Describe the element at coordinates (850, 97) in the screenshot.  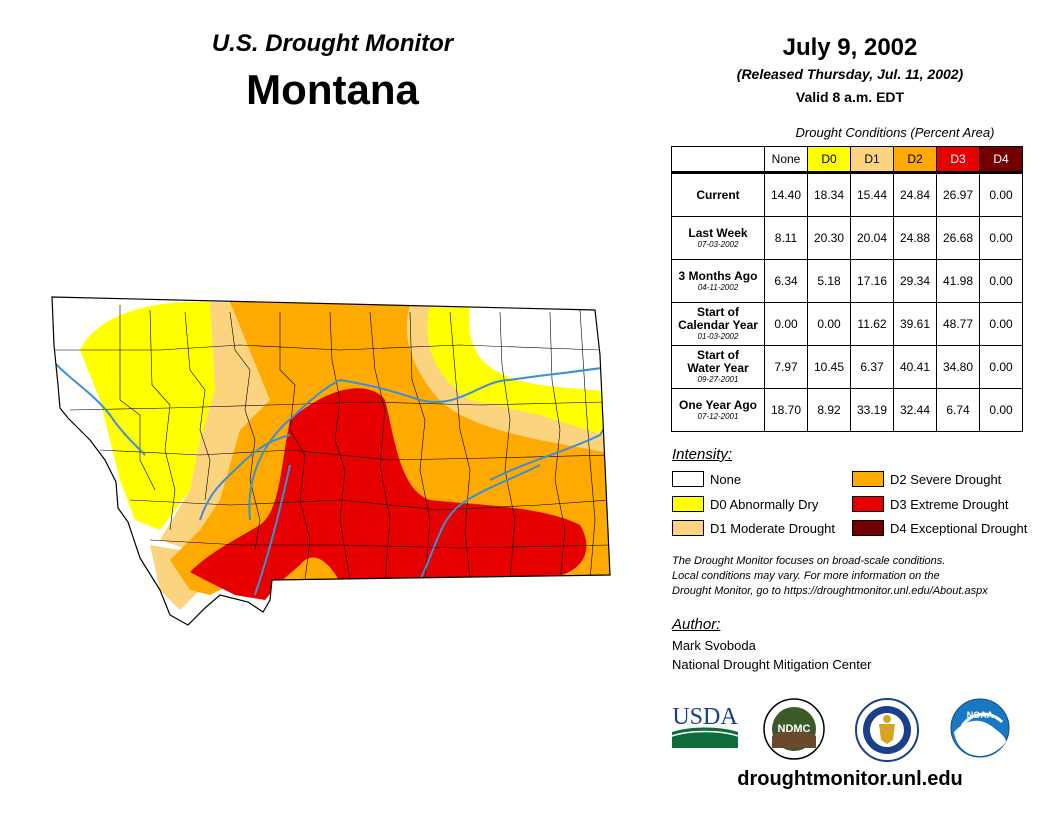
I see `valid-time: Valid 8 a.m. EDT` at that location.